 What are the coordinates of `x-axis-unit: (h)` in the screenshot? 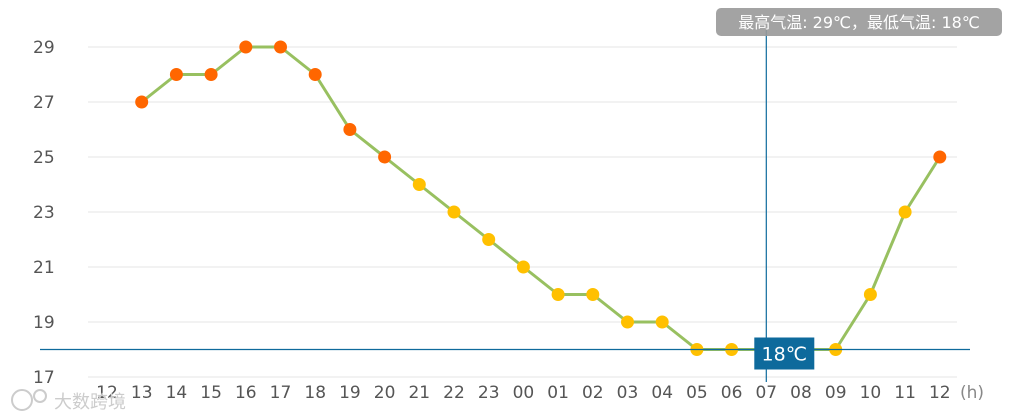 It's located at (972, 393).